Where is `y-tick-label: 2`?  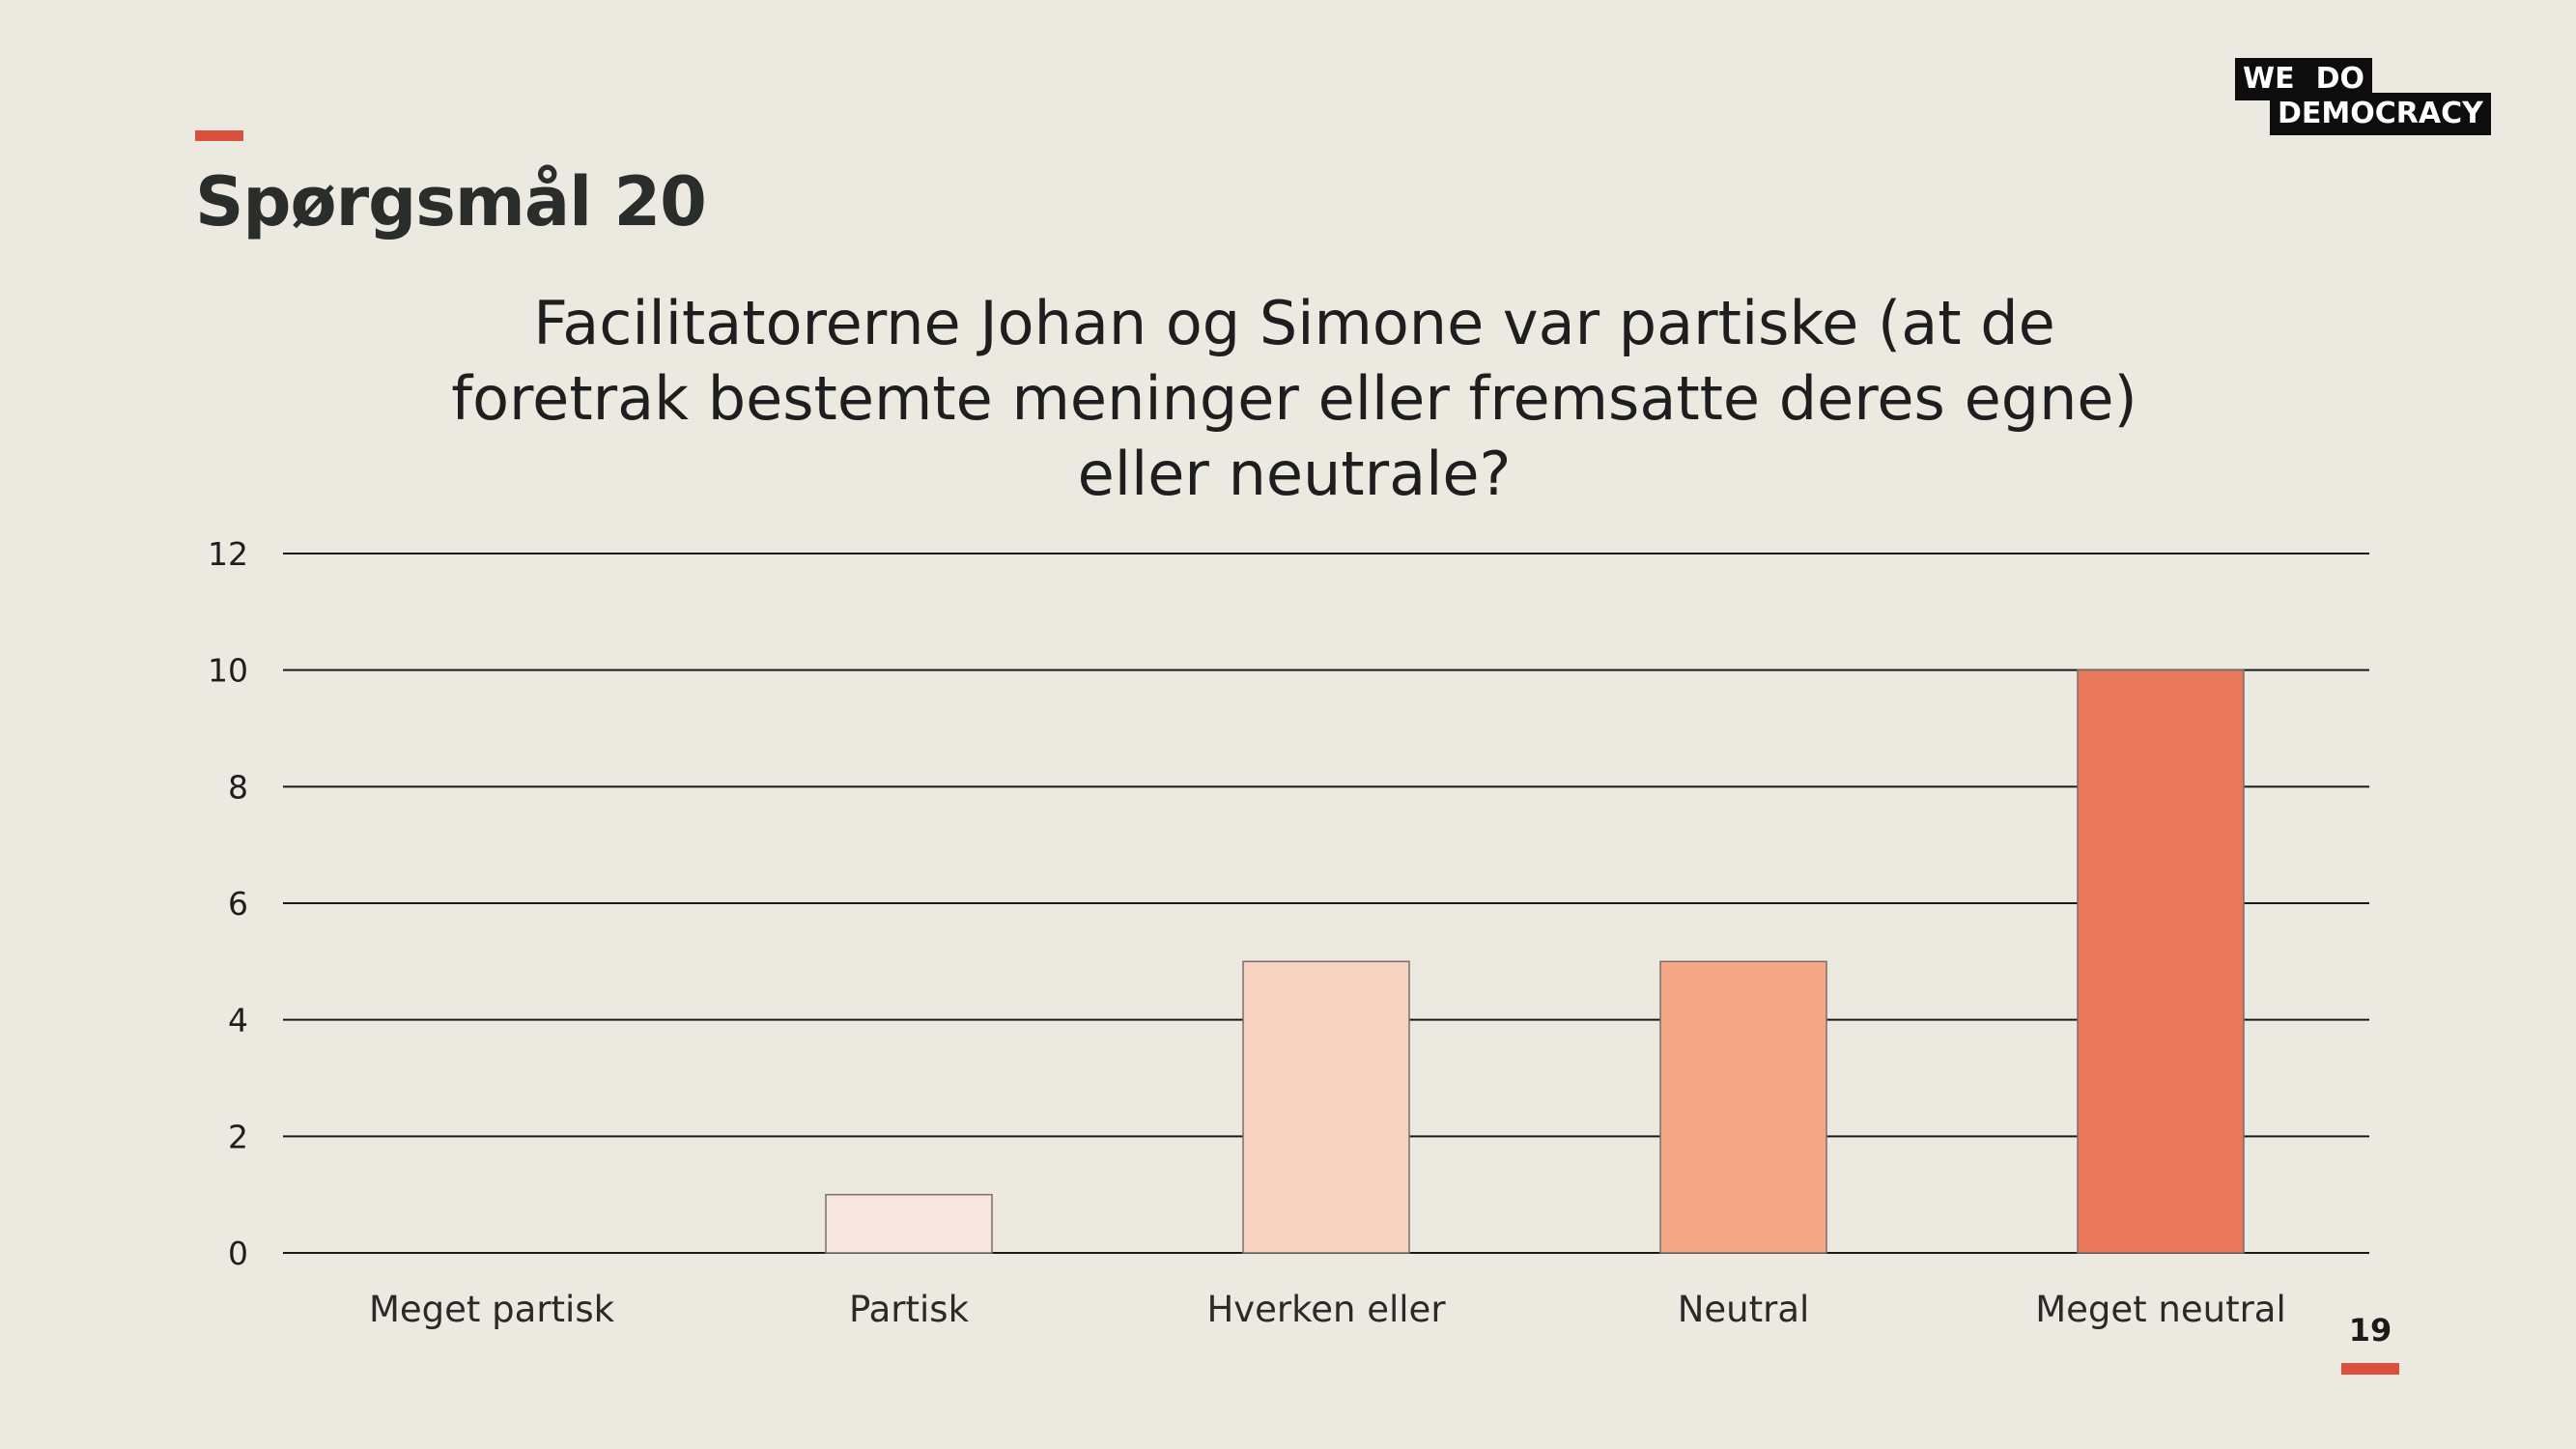
y-tick-label: 2 is located at coordinates (238, 1136).